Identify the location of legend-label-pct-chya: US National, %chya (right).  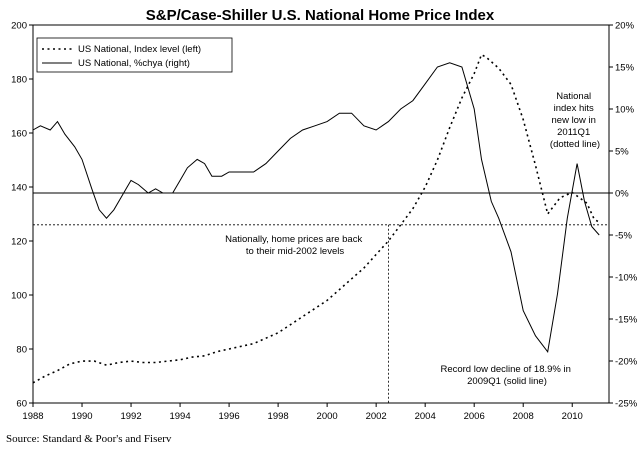
(134, 63).